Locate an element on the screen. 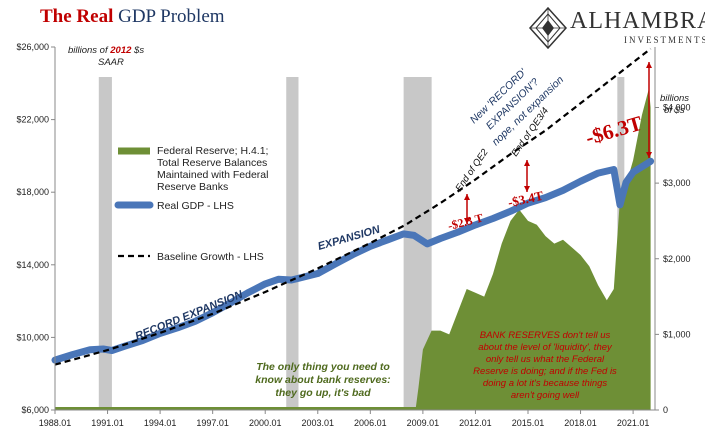 The image size is (705, 443). legend-label-baseline: Baseline Growth - LHS is located at coordinates (210, 257).